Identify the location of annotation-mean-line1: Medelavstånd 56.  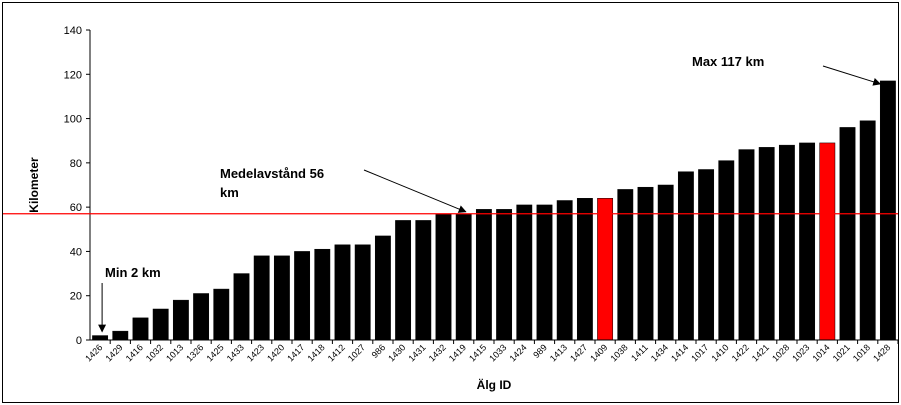
(272, 173).